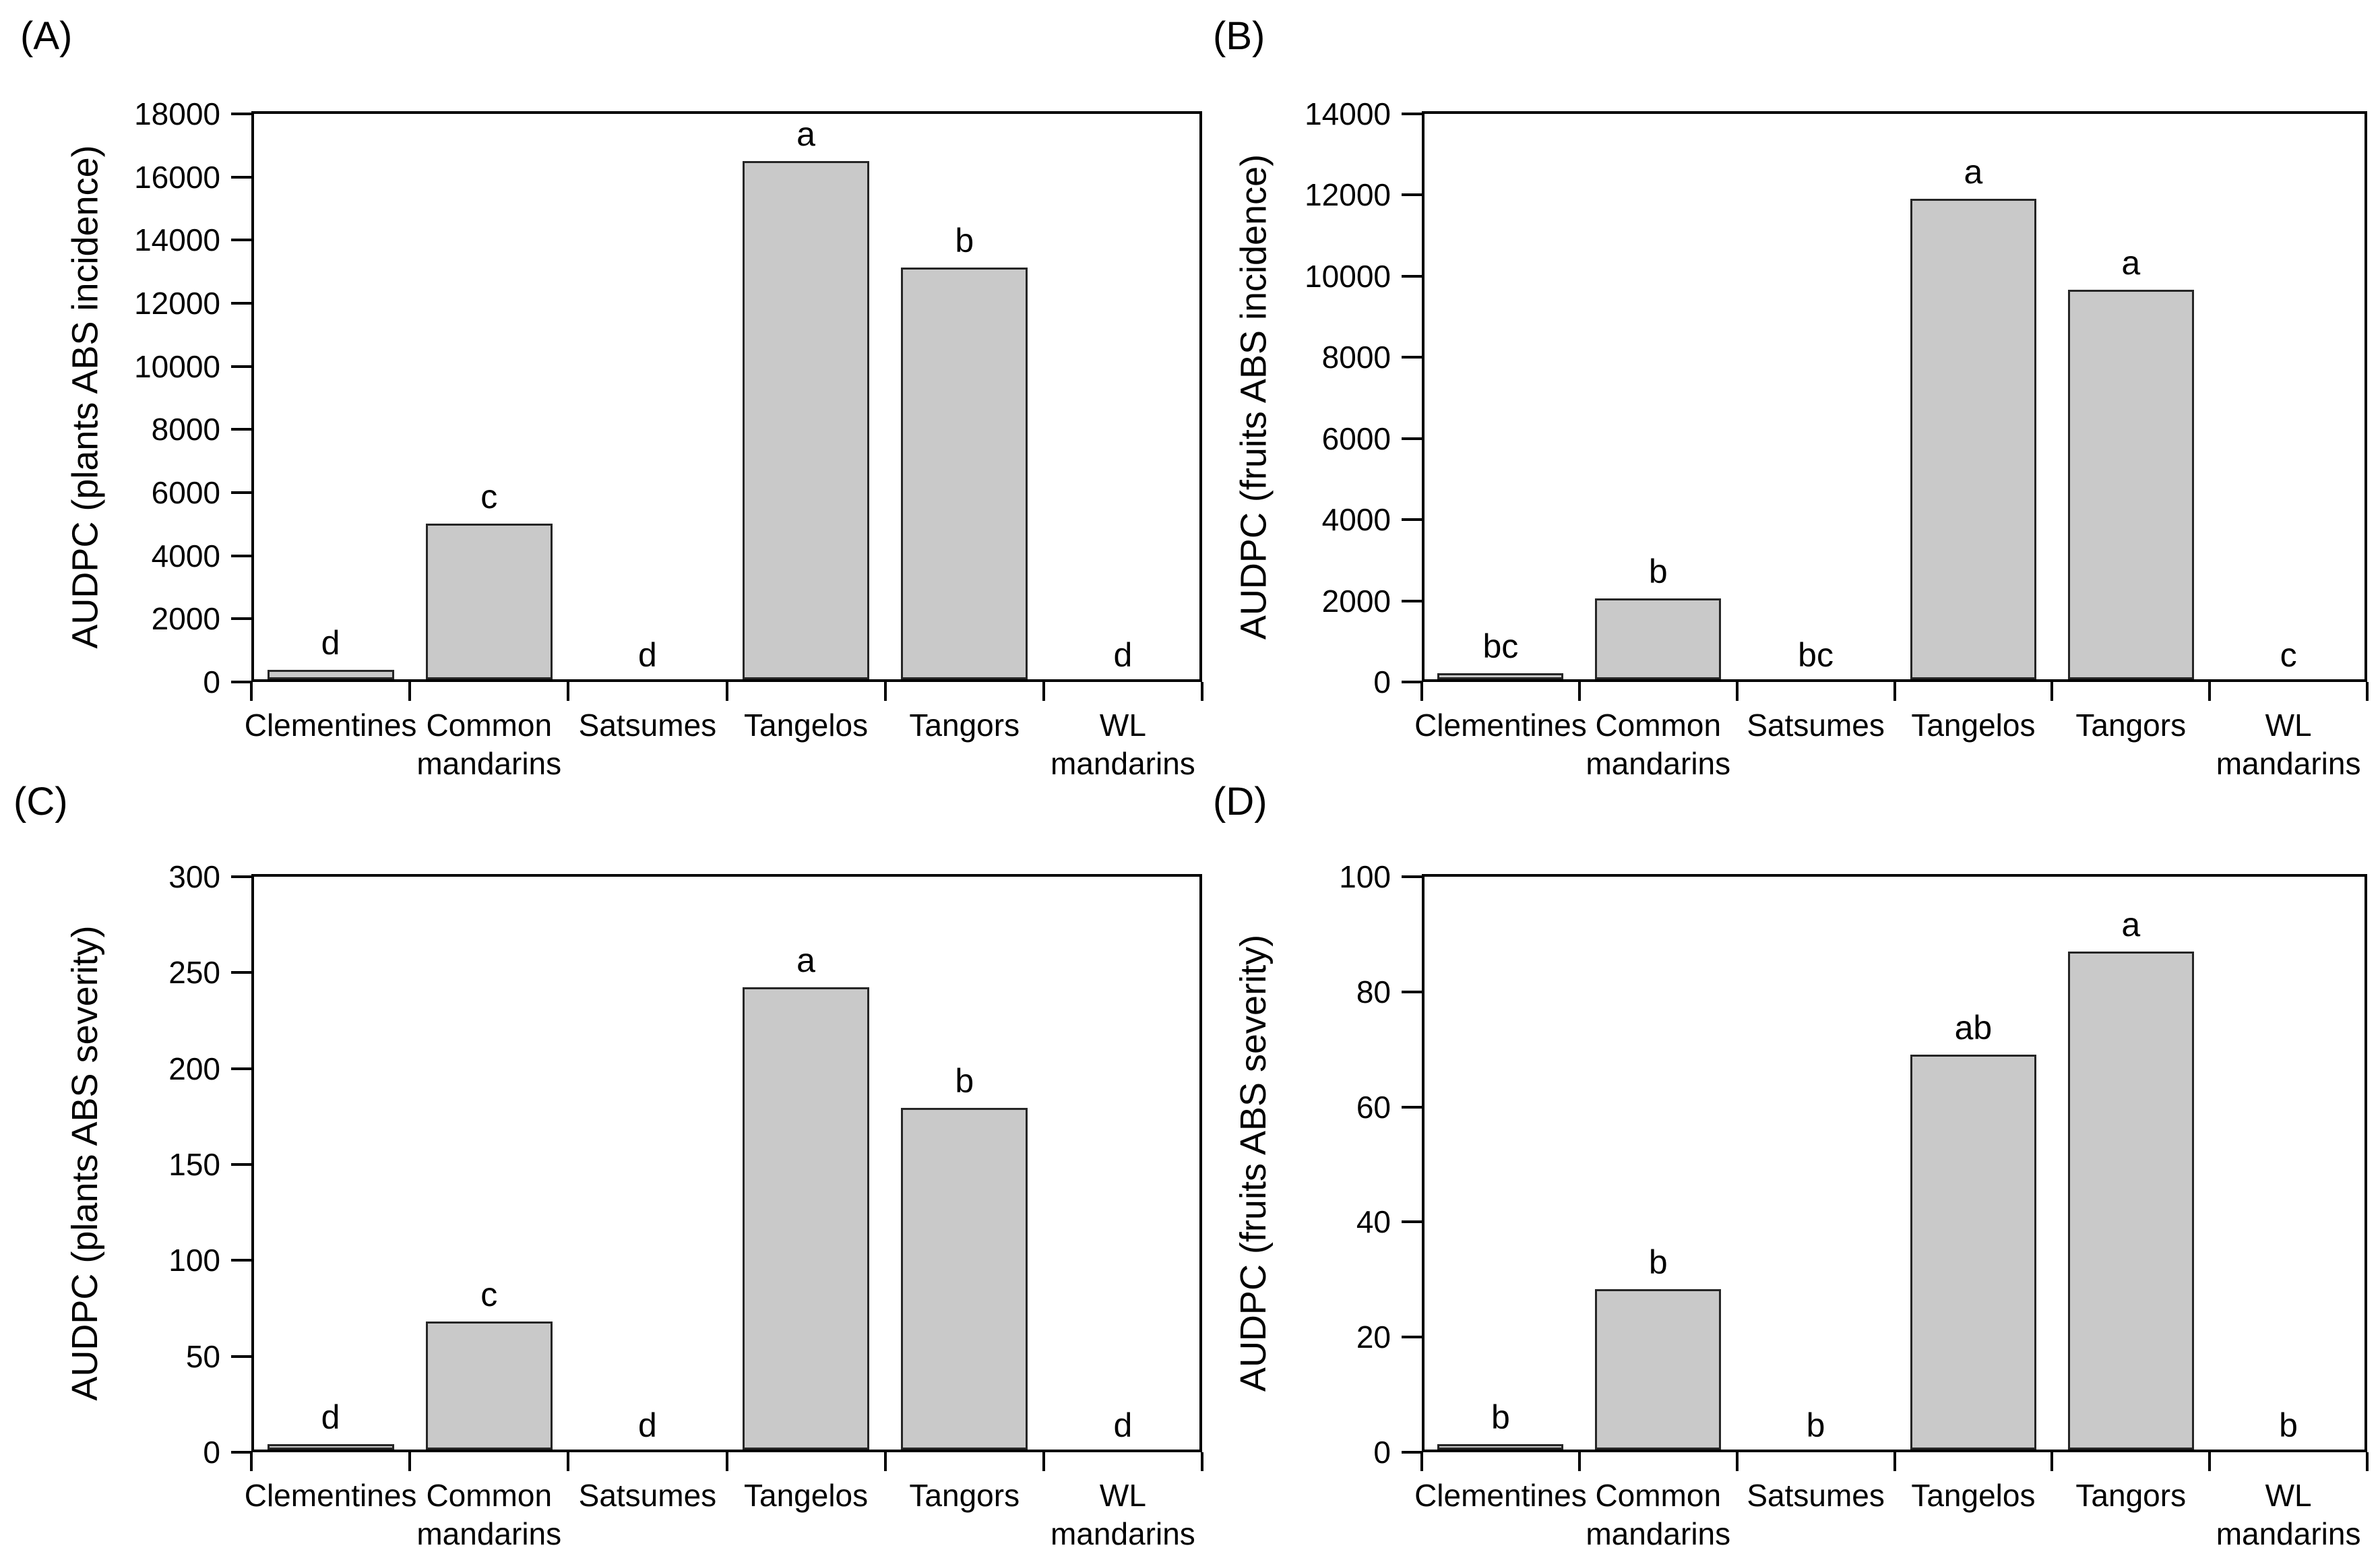 The height and width of the screenshot is (1554, 2380). What do you see at coordinates (965, 1081) in the screenshot?
I see `sig-letter-tangors-panel-C: b` at bounding box center [965, 1081].